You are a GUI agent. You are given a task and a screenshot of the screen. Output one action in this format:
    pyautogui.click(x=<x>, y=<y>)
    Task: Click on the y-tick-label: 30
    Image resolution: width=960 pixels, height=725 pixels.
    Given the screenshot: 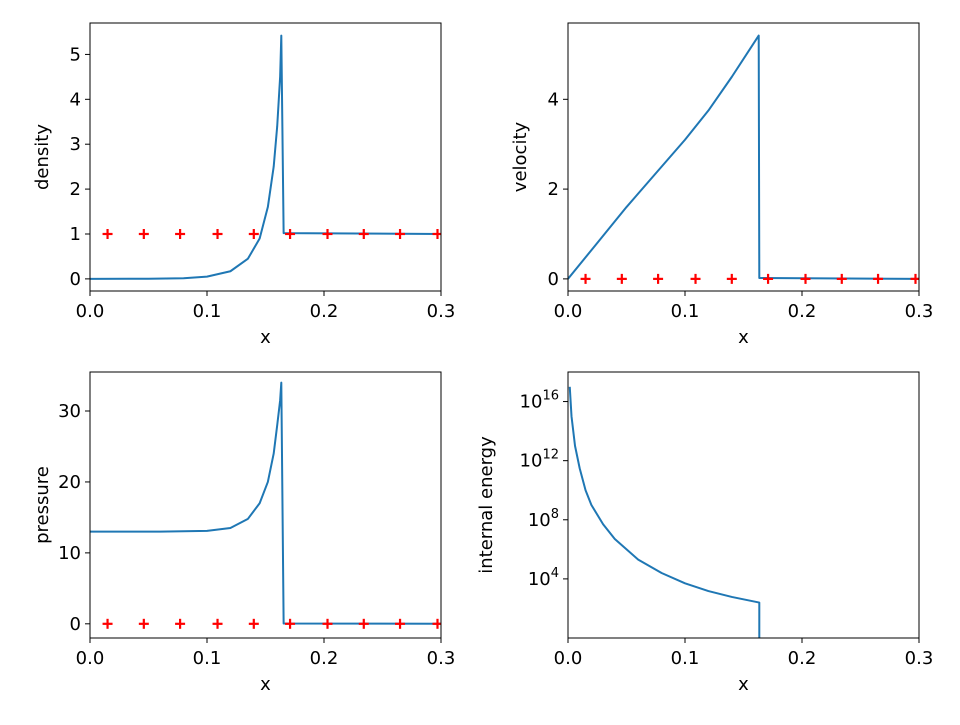 What is the action you would take?
    pyautogui.click(x=69, y=411)
    